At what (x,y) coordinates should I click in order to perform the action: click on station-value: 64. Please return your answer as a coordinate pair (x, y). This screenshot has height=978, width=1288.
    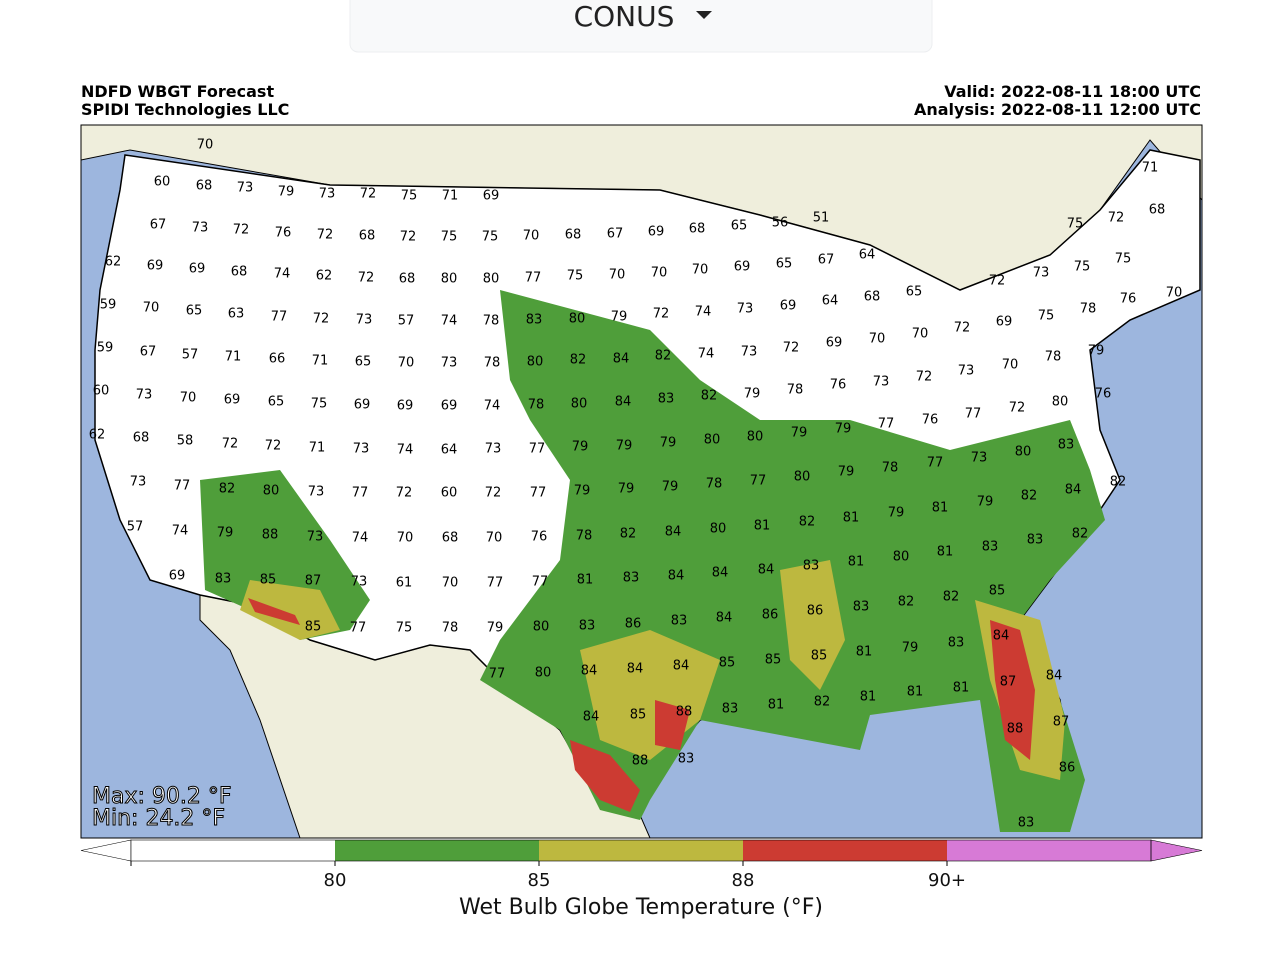
    Looking at the image, I should click on (449, 450).